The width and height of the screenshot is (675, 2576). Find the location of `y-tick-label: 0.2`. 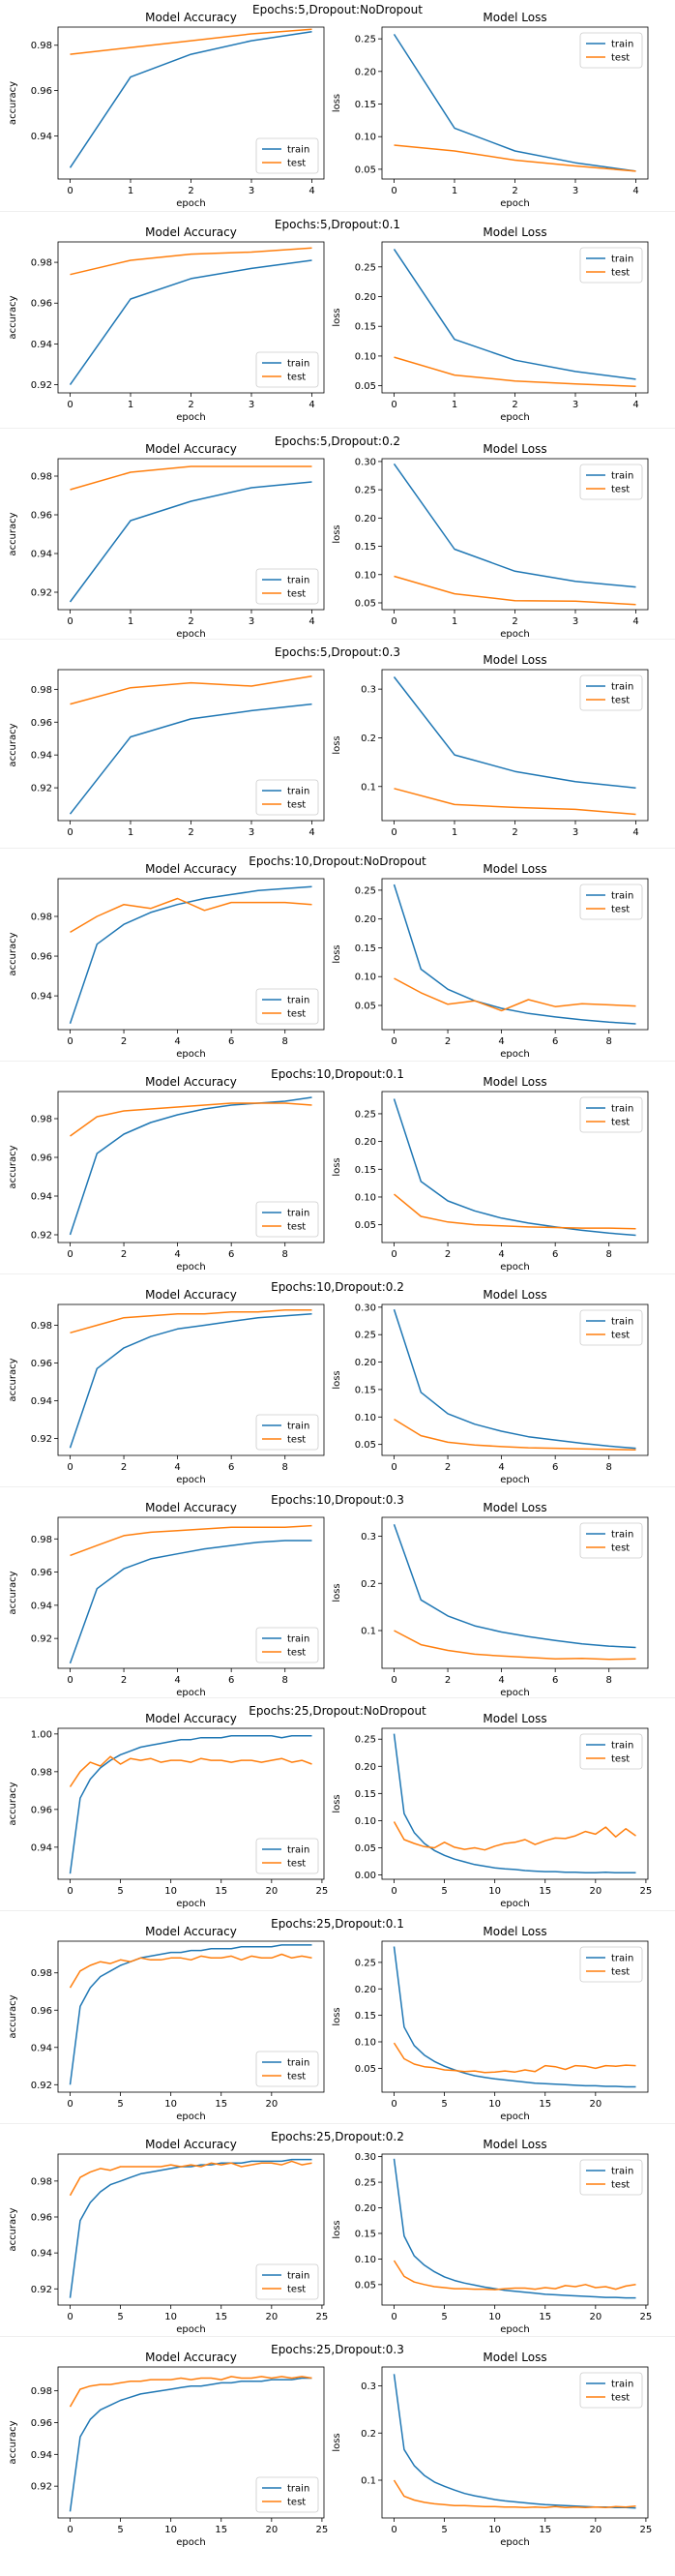

y-tick-label: 0.2 is located at coordinates (368, 739).